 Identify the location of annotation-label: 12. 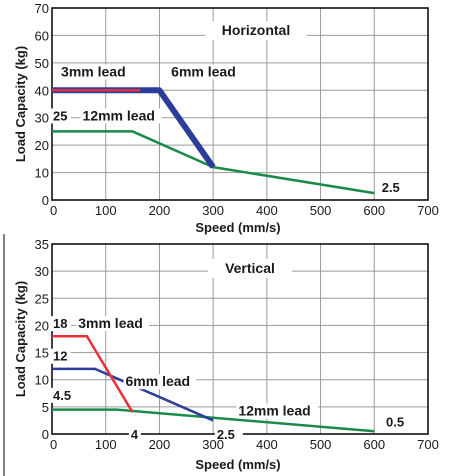
(60, 356).